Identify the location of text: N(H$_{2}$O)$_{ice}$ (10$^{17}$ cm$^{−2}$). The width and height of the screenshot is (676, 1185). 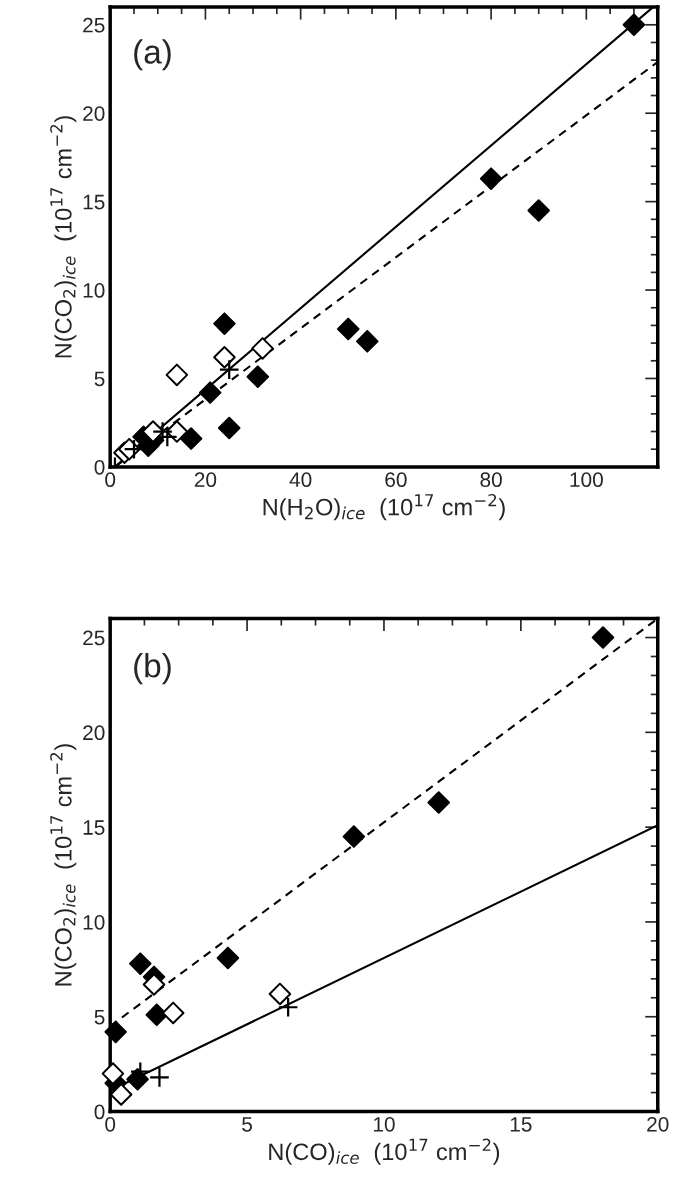
(384, 507).